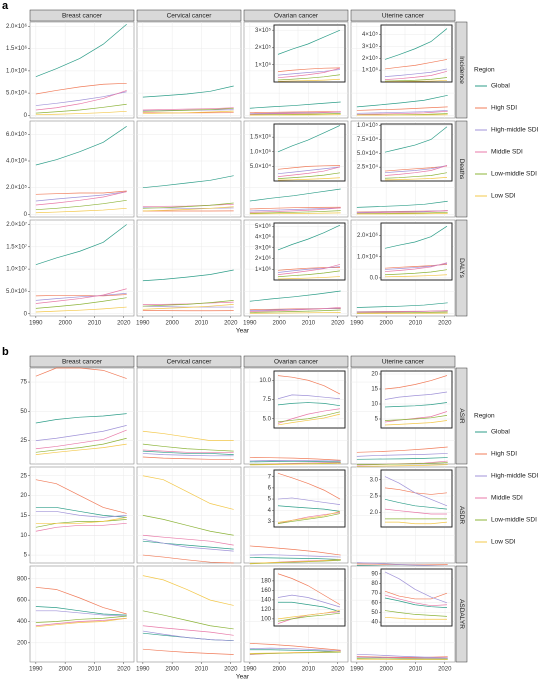  I want to click on strip-text: DALYs, so click(461, 268).